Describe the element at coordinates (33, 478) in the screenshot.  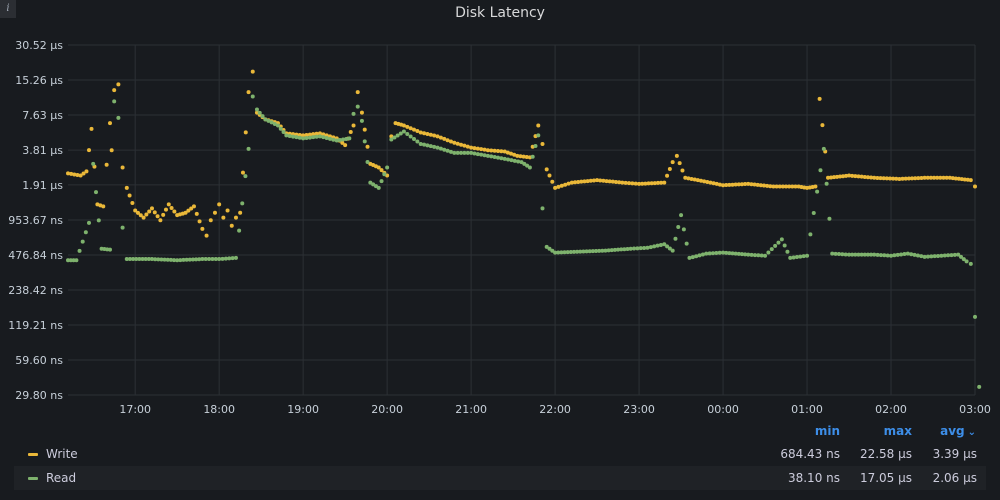
I see `legend-swatch-read` at that location.